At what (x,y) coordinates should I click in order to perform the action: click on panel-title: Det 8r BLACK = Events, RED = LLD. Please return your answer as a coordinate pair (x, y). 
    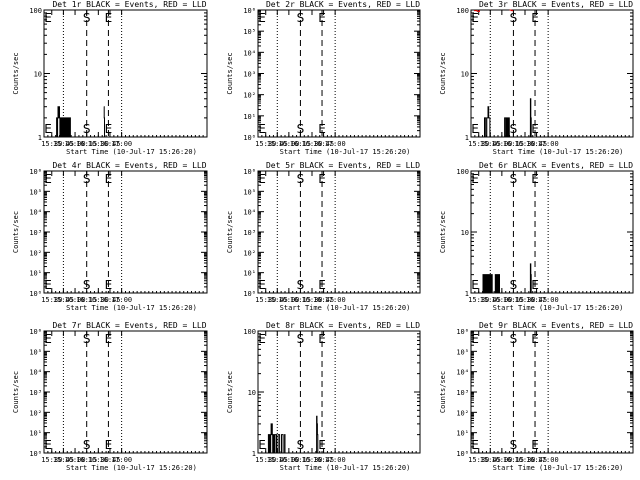
    Looking at the image, I should click on (343, 325).